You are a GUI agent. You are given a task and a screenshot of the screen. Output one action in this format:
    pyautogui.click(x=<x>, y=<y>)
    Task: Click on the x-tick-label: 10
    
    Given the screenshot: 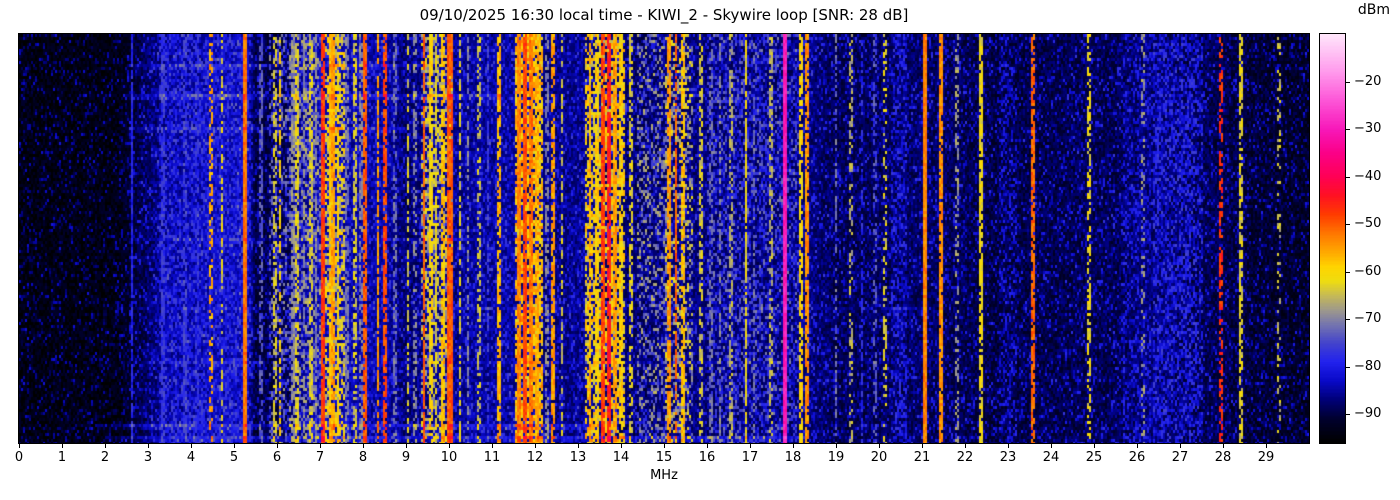 What is the action you would take?
    pyautogui.click(x=449, y=457)
    